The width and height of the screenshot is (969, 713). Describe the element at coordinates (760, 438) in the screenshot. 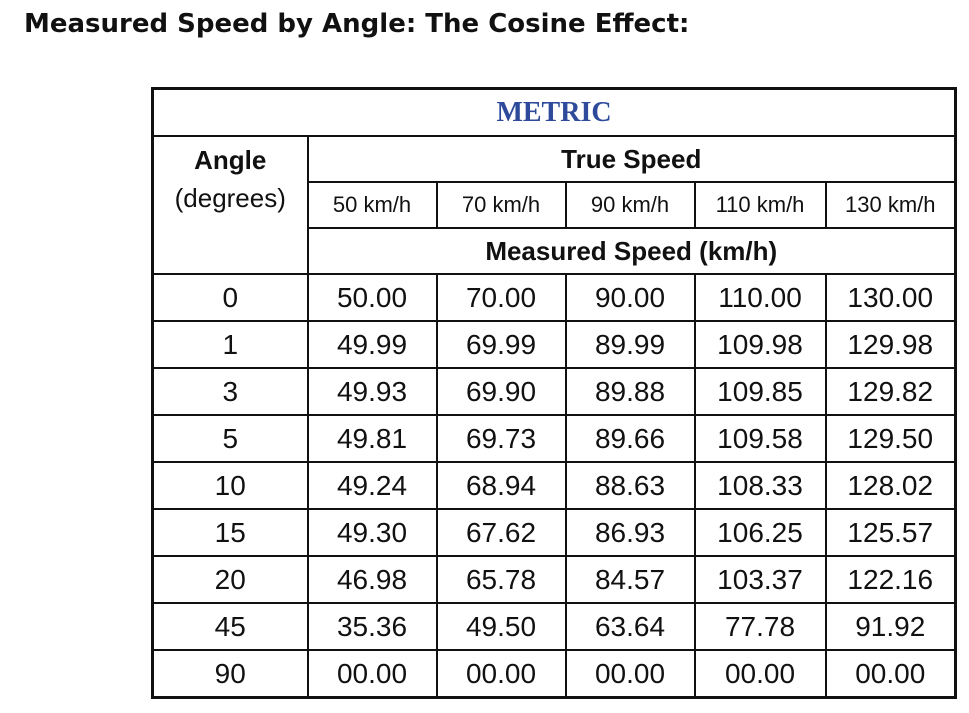

I see `measured-speed-cell: 109.58` at that location.